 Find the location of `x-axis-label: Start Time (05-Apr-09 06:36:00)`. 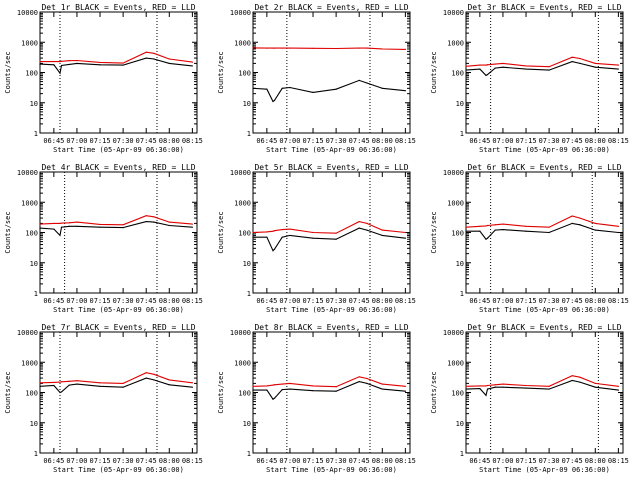

x-axis-label: Start Time (05-Apr-09 06:36:00) is located at coordinates (118, 470).